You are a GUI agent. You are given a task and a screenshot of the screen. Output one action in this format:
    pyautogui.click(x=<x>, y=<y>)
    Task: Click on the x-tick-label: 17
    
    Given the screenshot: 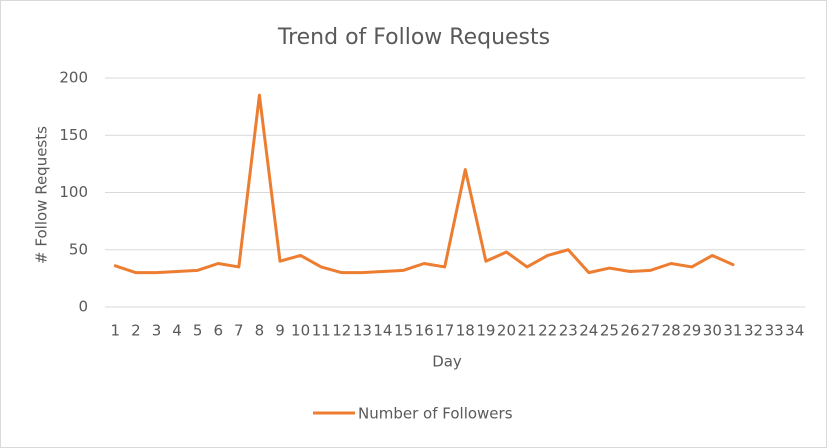 What is the action you would take?
    pyautogui.click(x=444, y=331)
    